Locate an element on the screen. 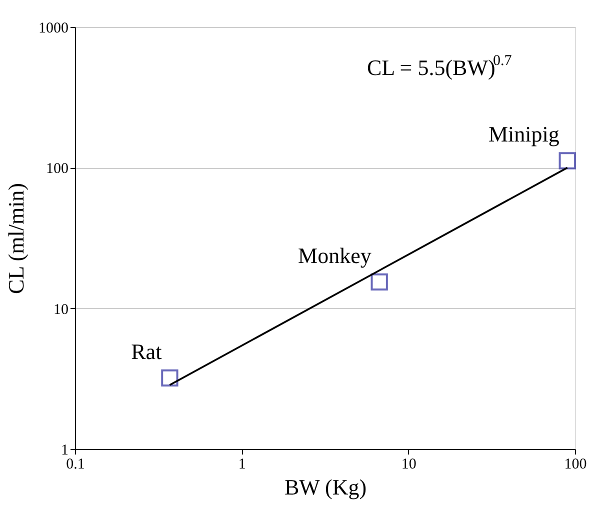 The height and width of the screenshot is (508, 613). y-axis-title: CL (ml/min) is located at coordinates (16, 238).